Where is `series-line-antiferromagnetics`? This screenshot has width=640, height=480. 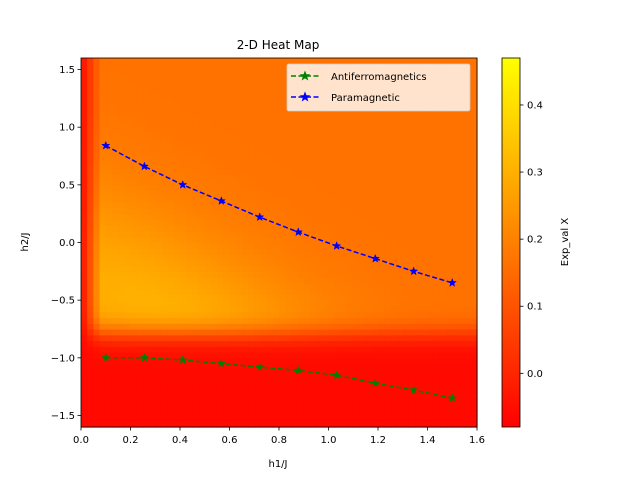
series-line-antiferromagnetics is located at coordinates (279, 378).